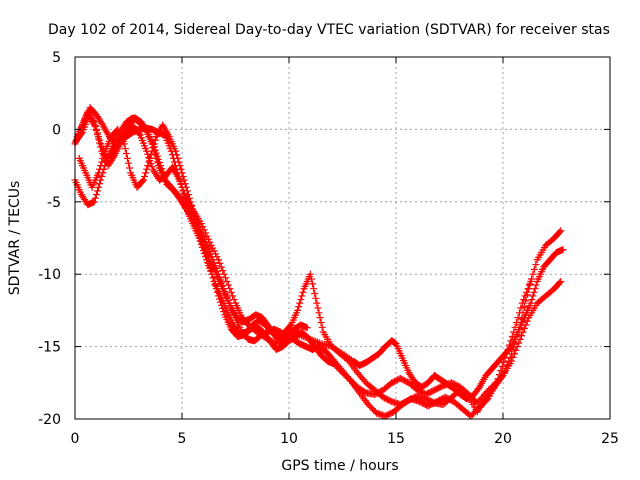 The width and height of the screenshot is (640, 480). I want to click on x-axis-tick-labels: 0 5 10 15 20 25, so click(345, 439).